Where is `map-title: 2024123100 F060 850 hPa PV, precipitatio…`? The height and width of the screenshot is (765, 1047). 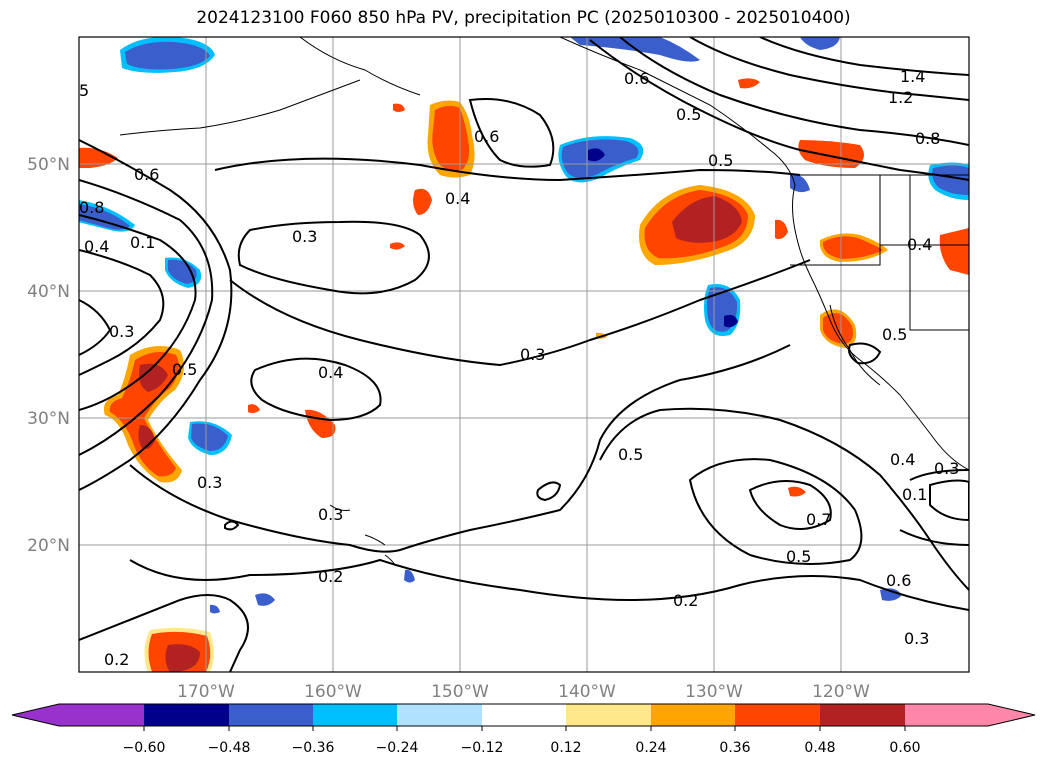 map-title: 2024123100 F060 850 hPa PV, precipitatio… is located at coordinates (523, 18).